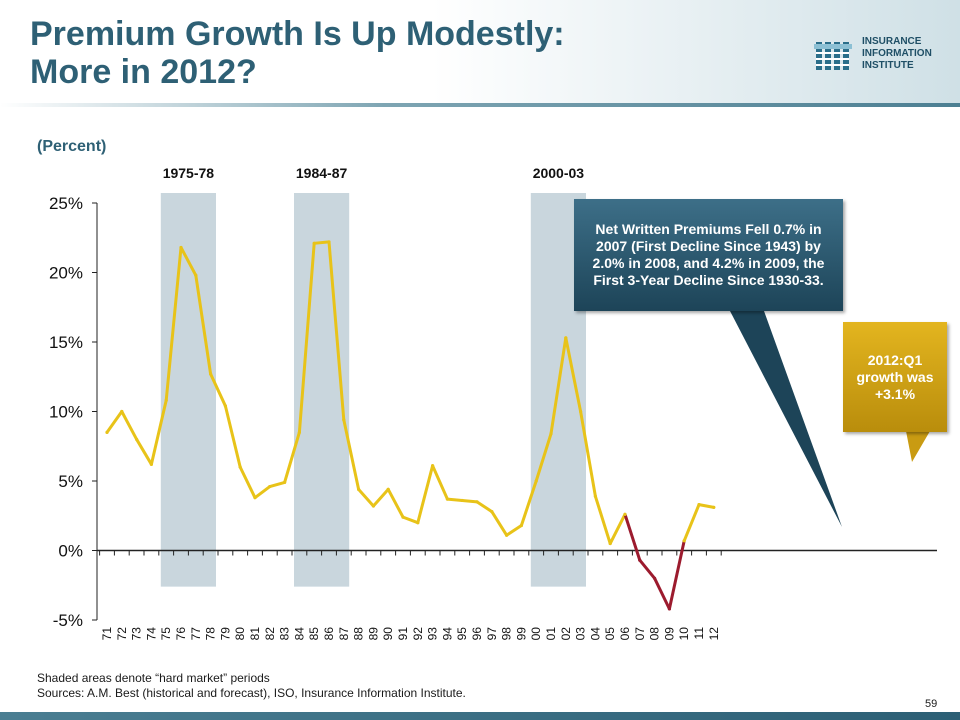 Image resolution: width=960 pixels, height=720 pixels. Describe the element at coordinates (447, 634) in the screenshot. I see `x-tick-label: 94` at that location.